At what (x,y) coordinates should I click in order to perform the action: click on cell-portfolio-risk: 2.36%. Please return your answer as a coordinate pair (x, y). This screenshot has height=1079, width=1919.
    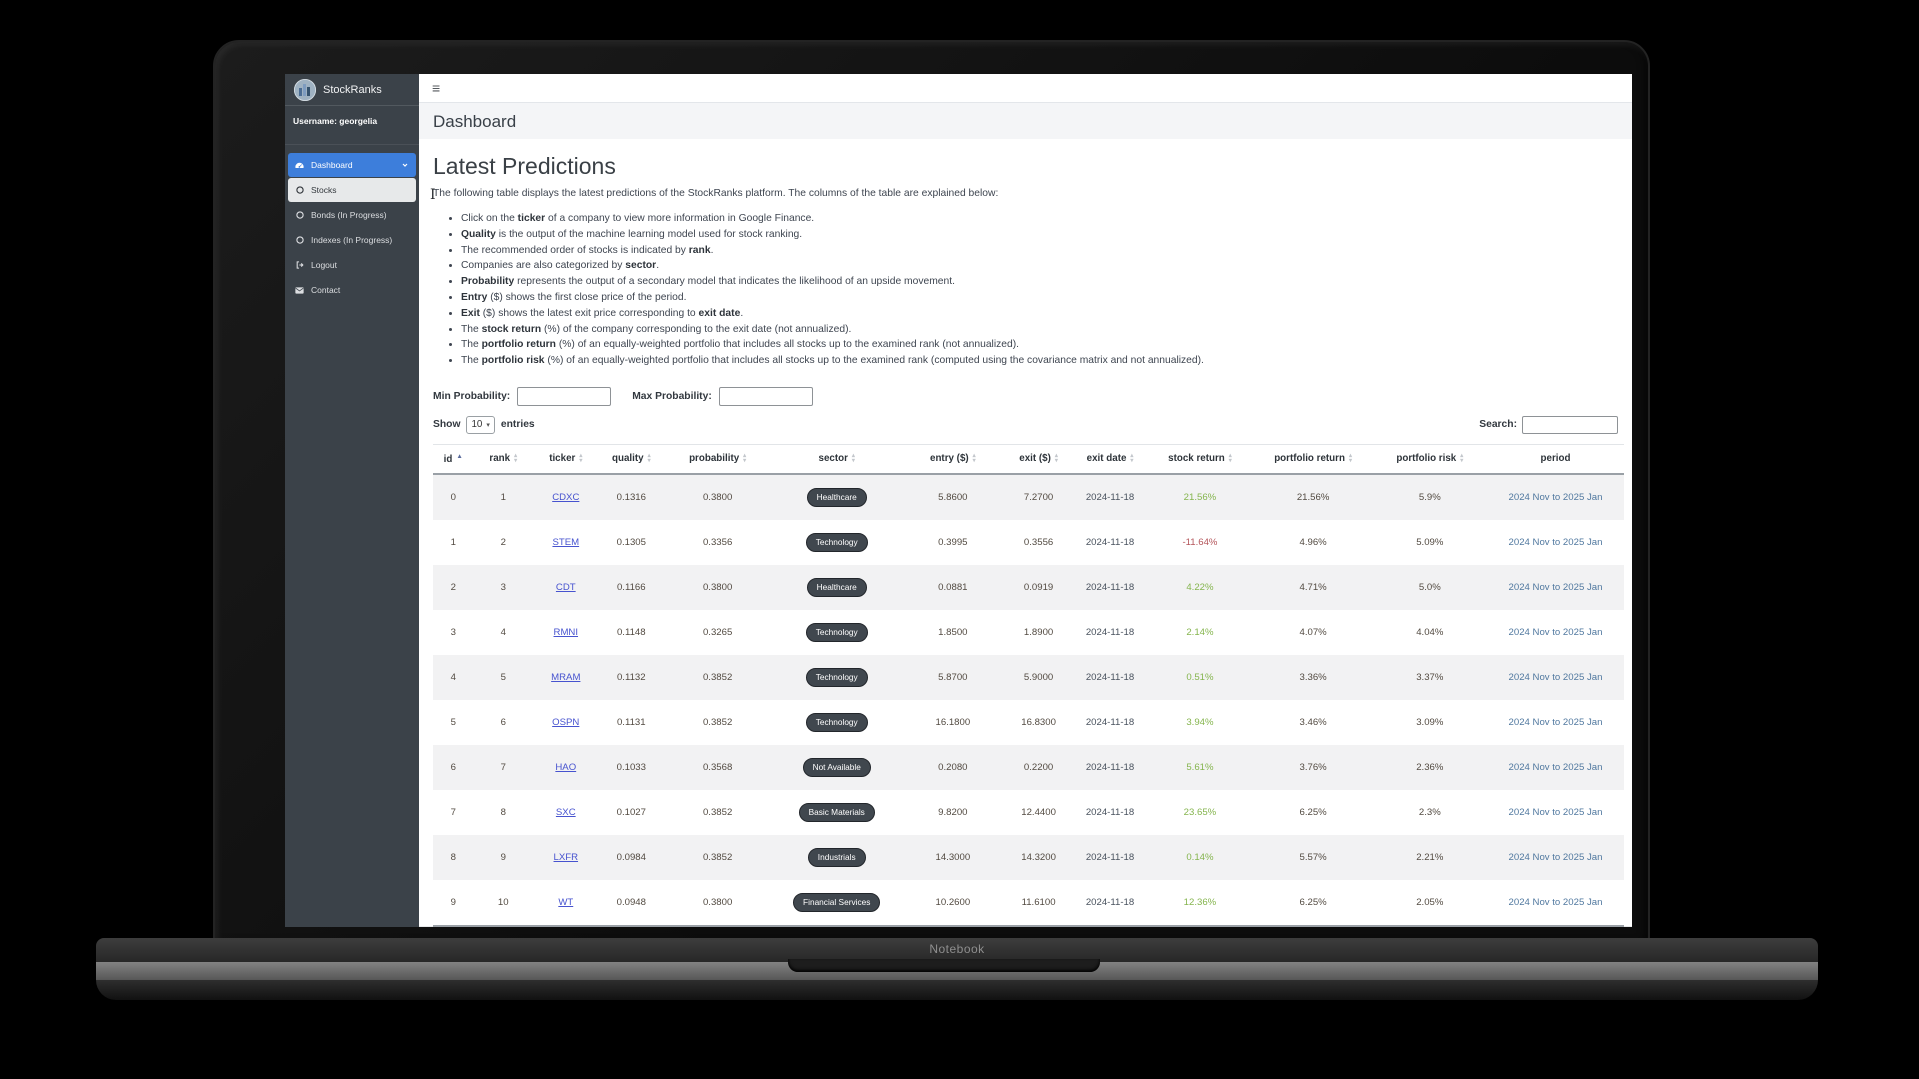
    Looking at the image, I should click on (1430, 767).